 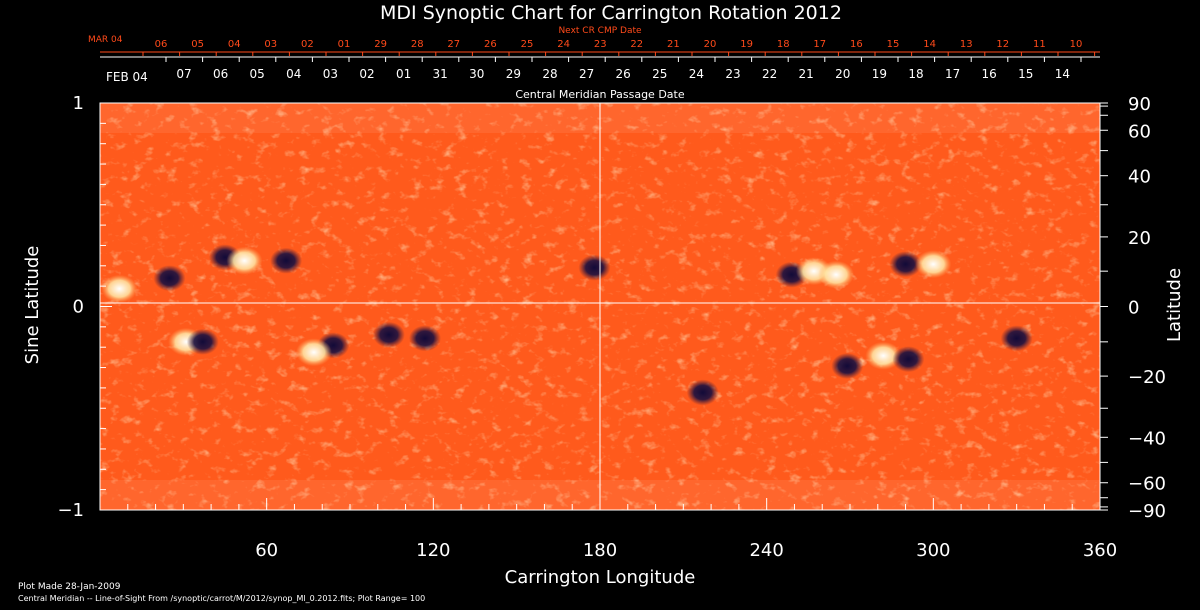 I want to click on cmp-date-label: 02, so click(x=366, y=74).